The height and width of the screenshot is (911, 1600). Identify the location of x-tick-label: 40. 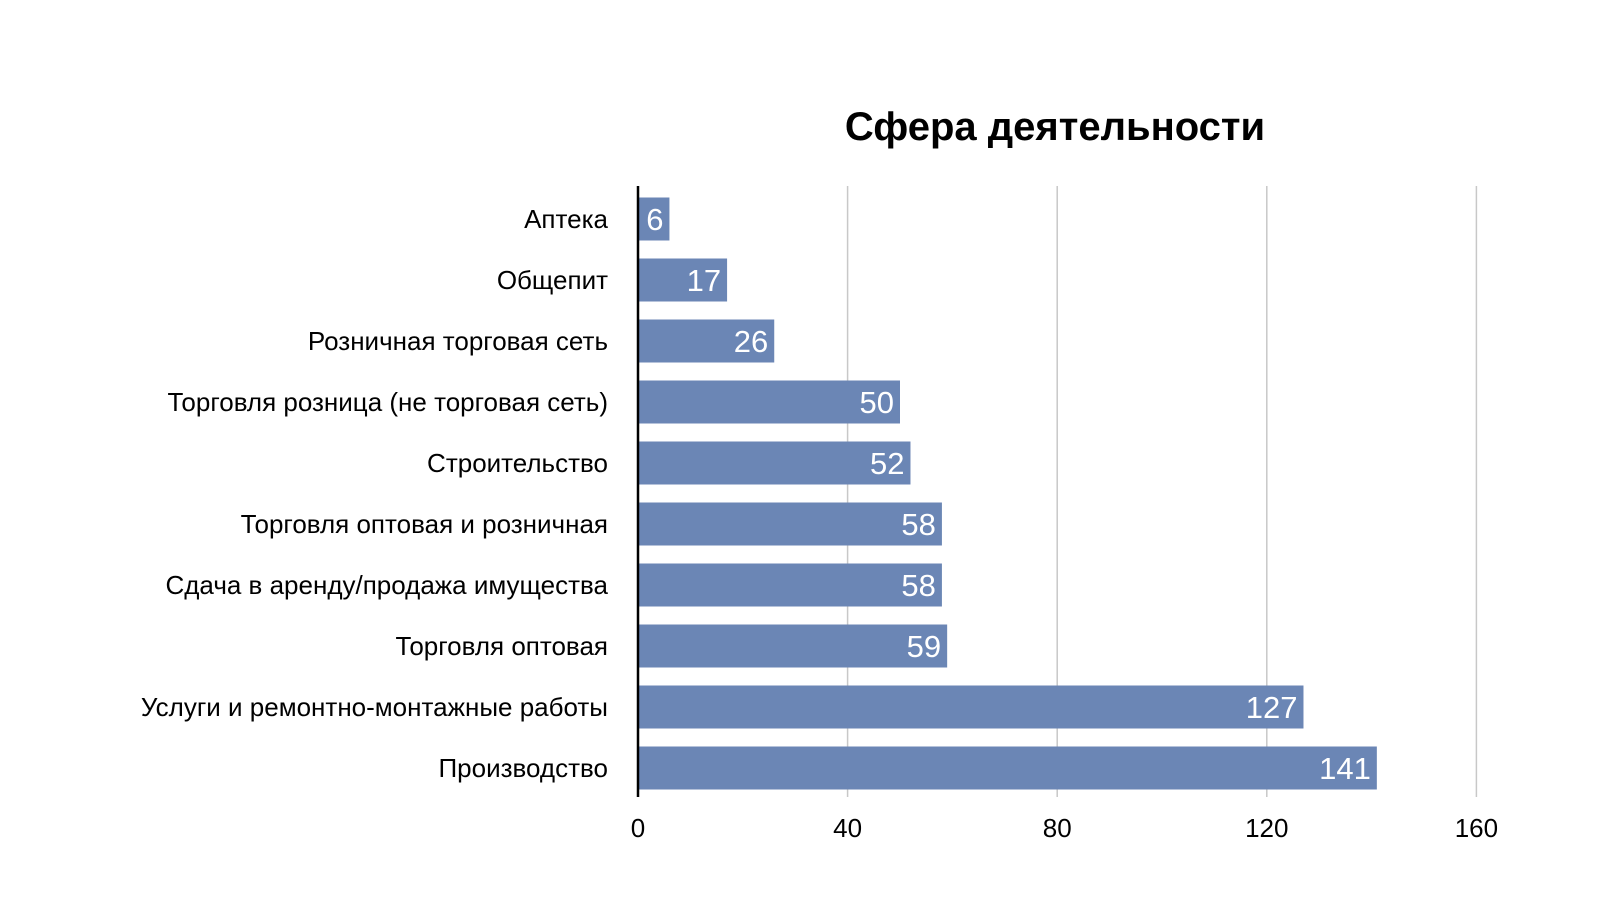
(847, 828).